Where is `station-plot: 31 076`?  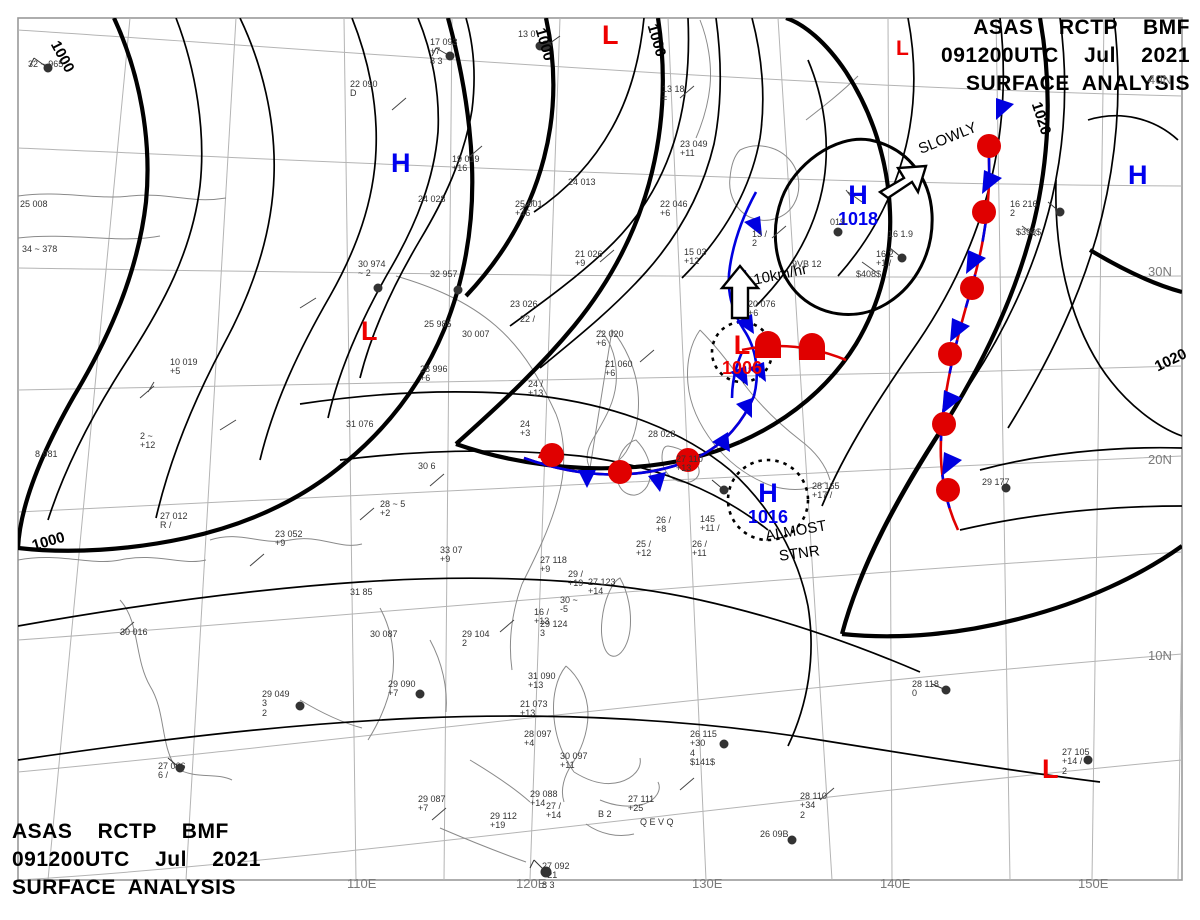 station-plot: 31 076 is located at coordinates (360, 424).